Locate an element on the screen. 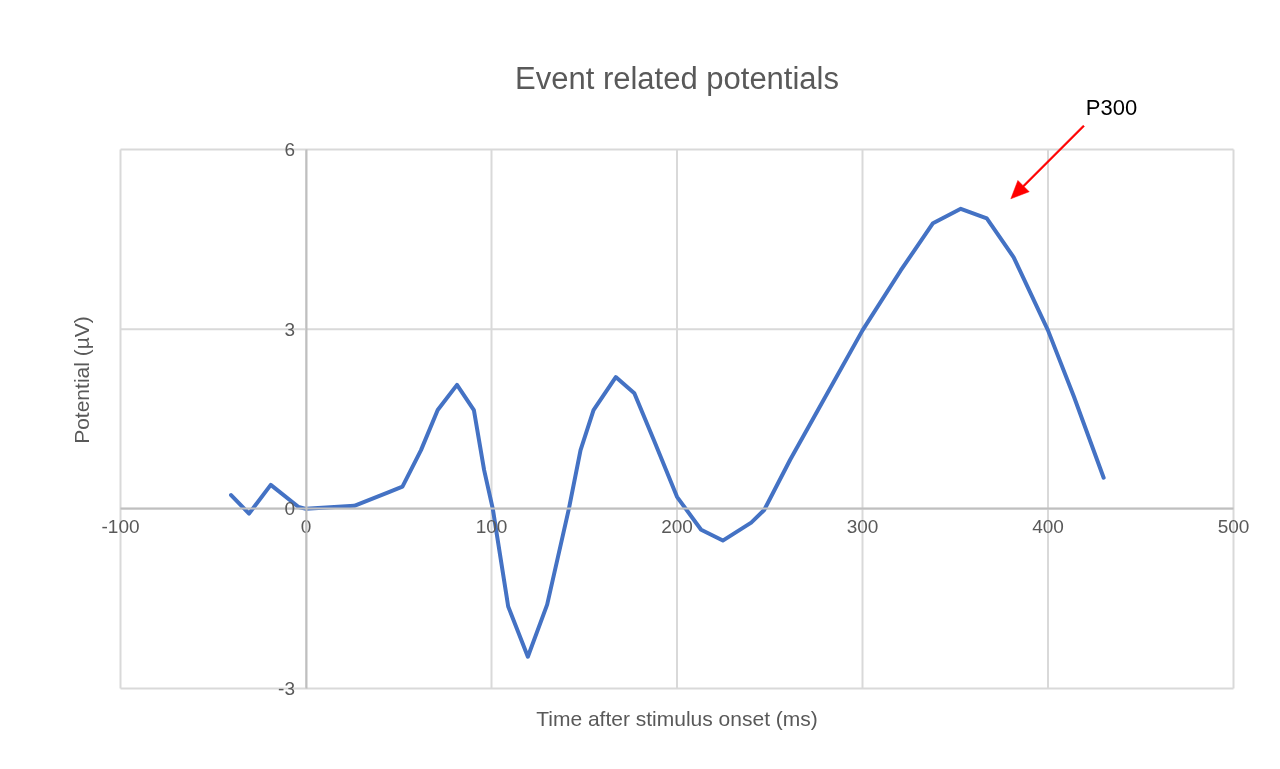 The width and height of the screenshot is (1280, 769). x-tick-label: 0 is located at coordinates (306, 526).